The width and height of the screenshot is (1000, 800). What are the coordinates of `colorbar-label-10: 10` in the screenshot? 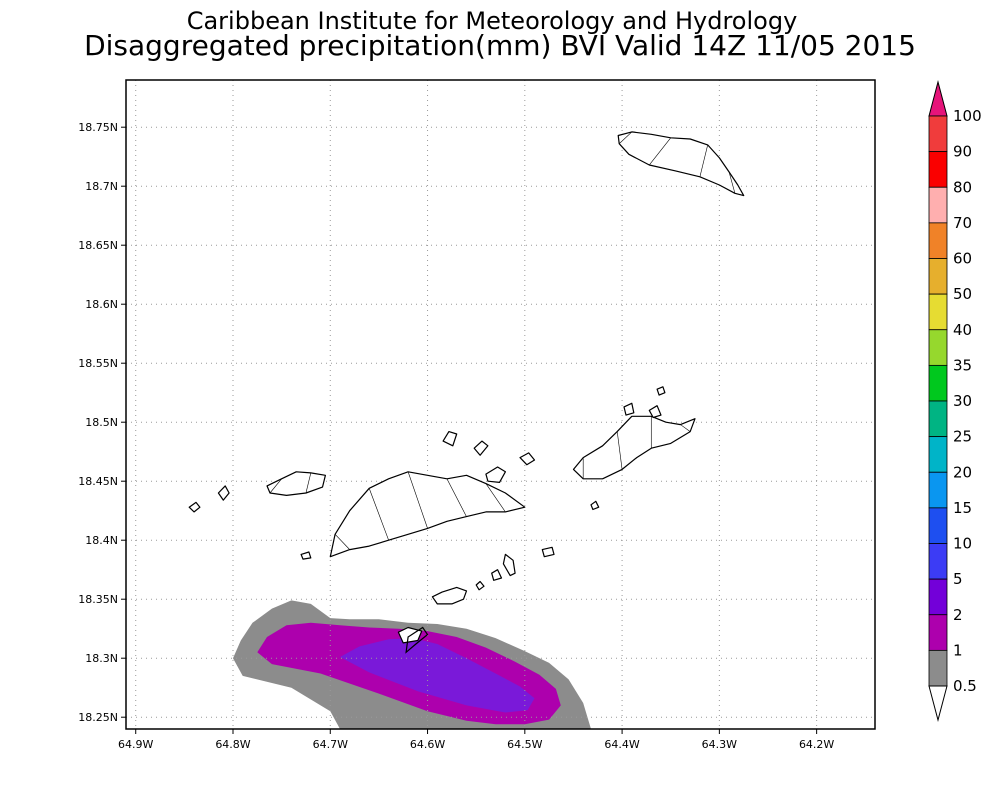 It's located at (962, 544).